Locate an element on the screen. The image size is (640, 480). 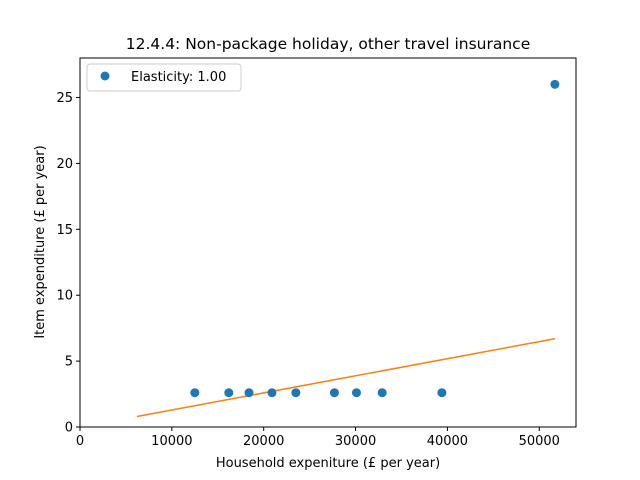
y-tick-label: 0 is located at coordinates (69, 428).